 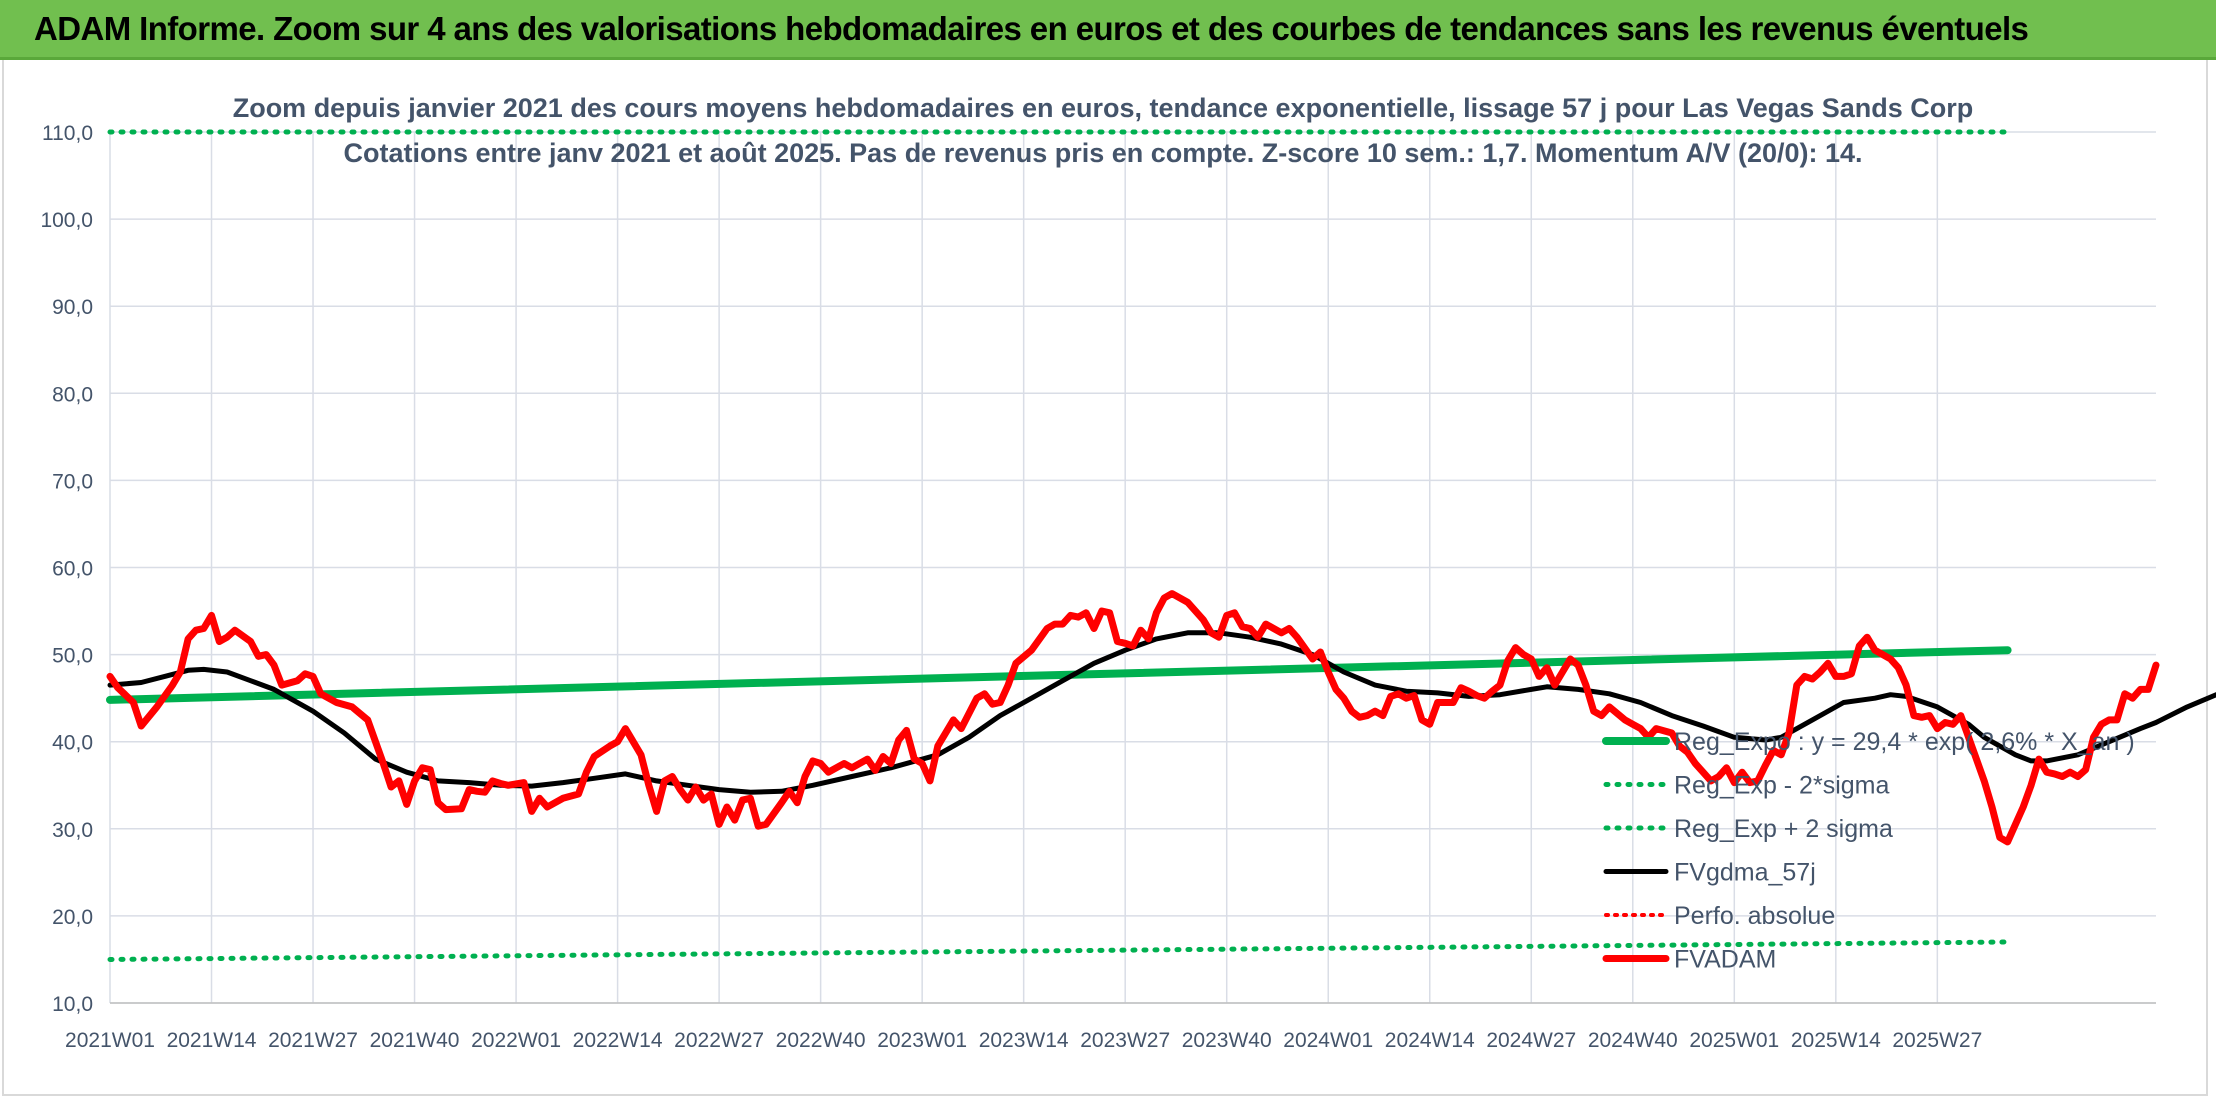 What do you see at coordinates (719, 1040) in the screenshot?
I see `x-tick-label: 2022W27` at bounding box center [719, 1040].